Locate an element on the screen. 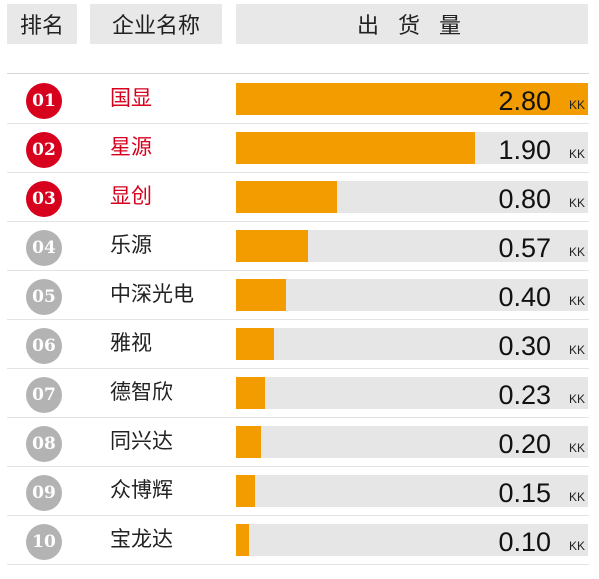 The height and width of the screenshot is (579, 599). company-name: 宝龙达 is located at coordinates (141, 539).